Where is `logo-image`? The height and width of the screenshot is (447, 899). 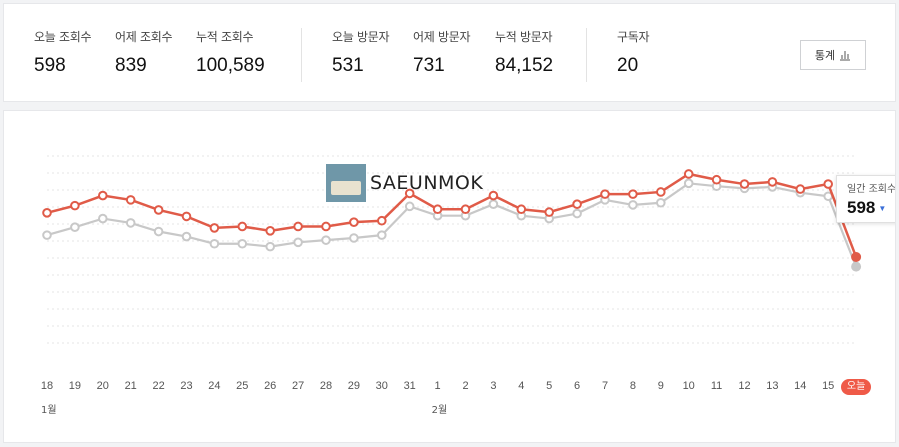 logo-image is located at coordinates (346, 183).